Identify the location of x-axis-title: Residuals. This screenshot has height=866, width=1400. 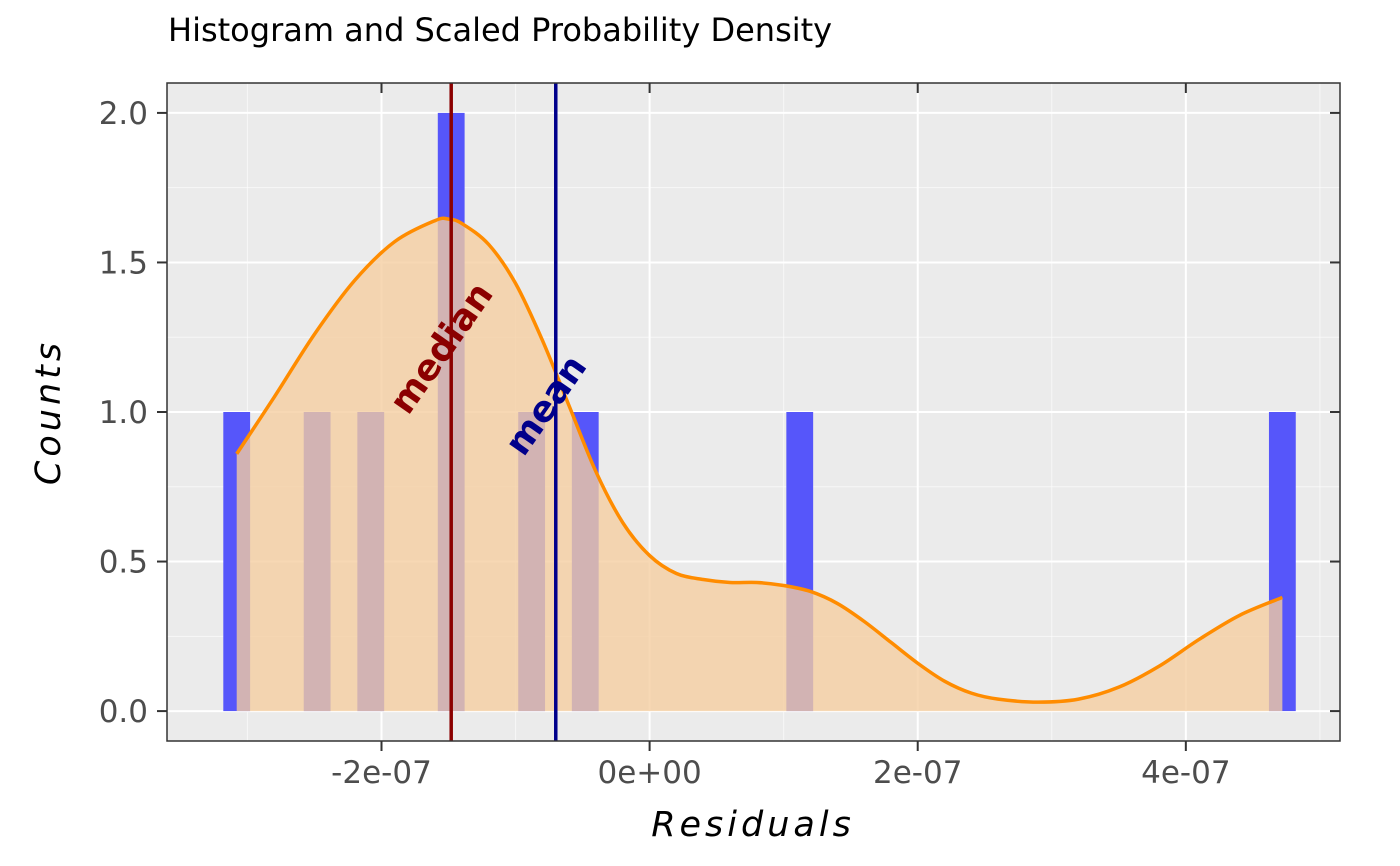
(753, 825).